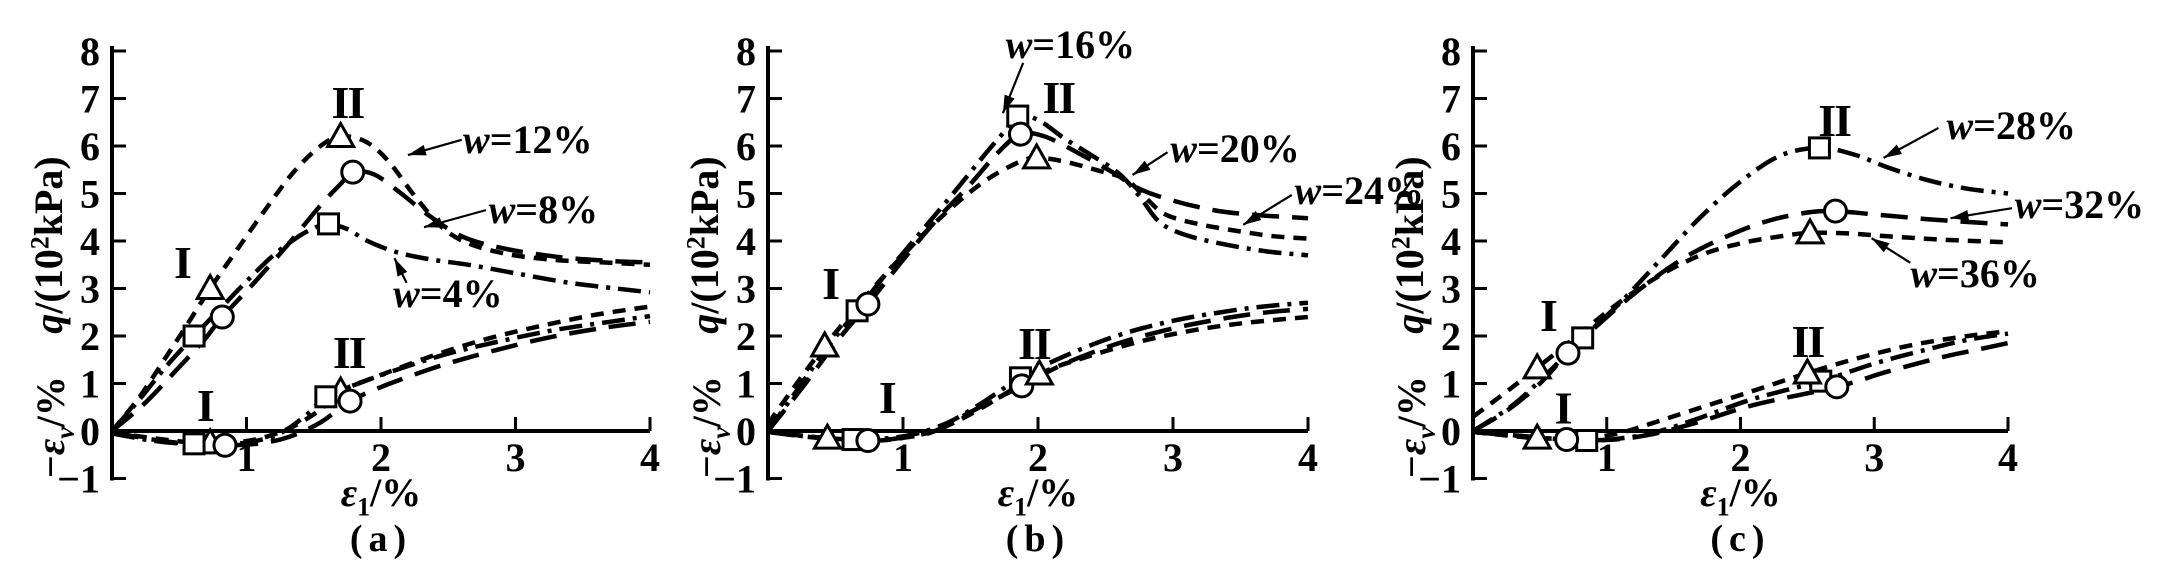 This screenshot has width=2161, height=579. Describe the element at coordinates (381, 375) in the screenshot. I see `v-curve-w=12%` at that location.